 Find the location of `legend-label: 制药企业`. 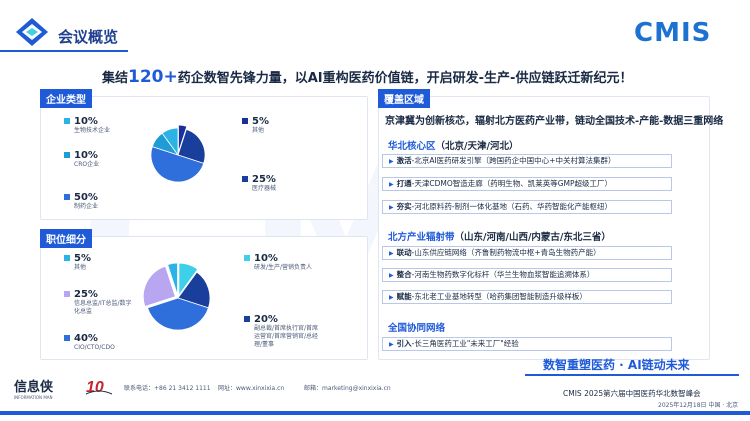

legend-label: 制药企业 is located at coordinates (86, 206).